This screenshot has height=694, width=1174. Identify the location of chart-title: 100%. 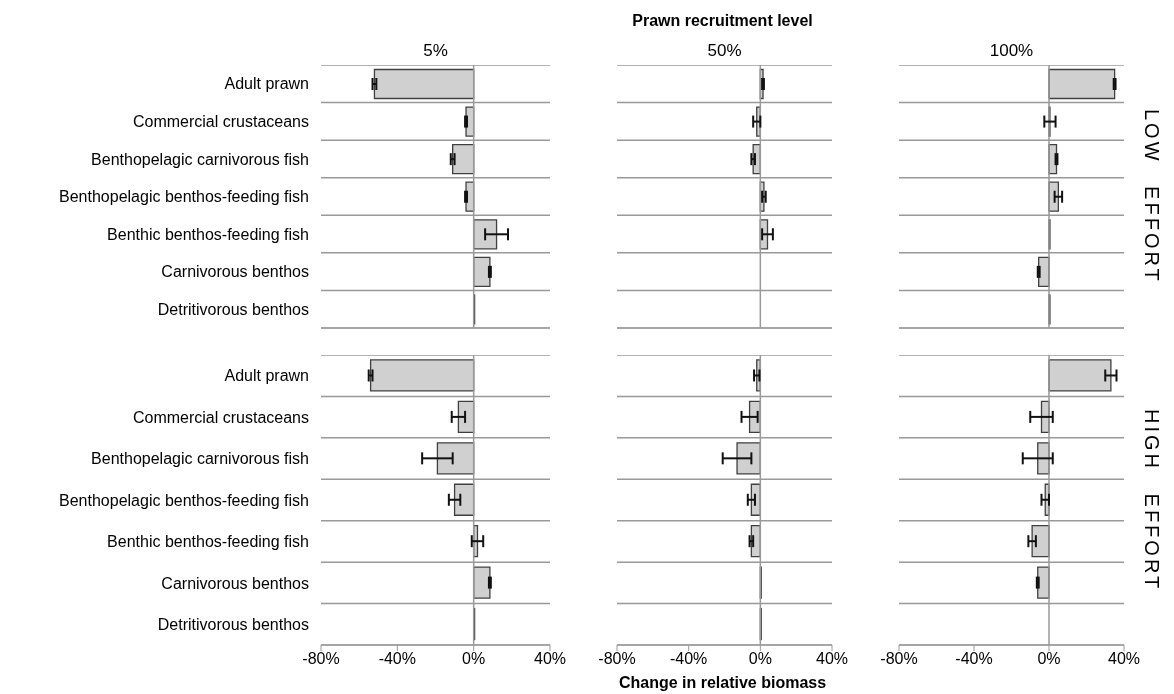
(1011, 51).